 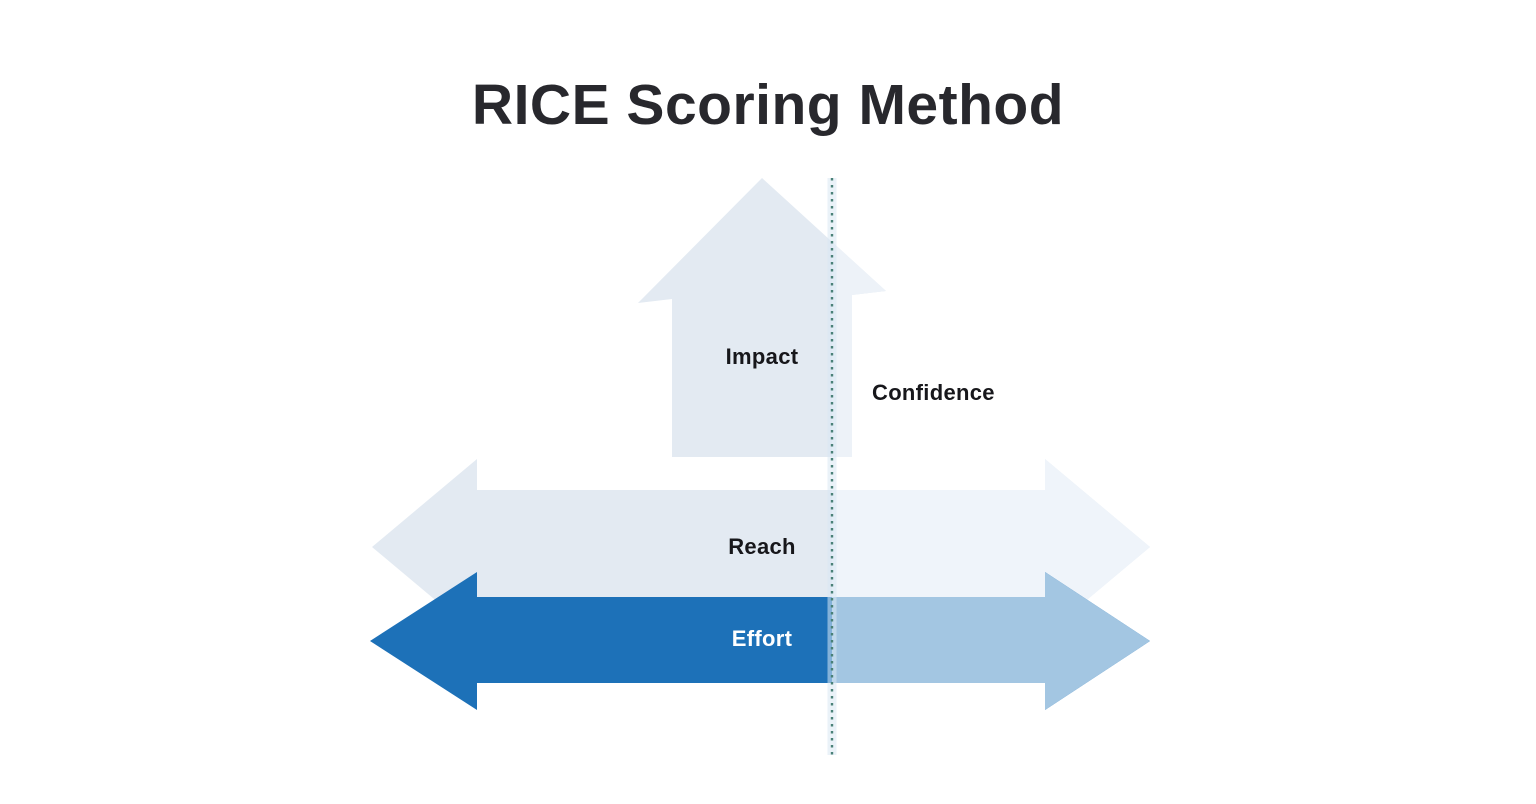 What do you see at coordinates (768, 105) in the screenshot?
I see `page-title: RICE Scoring Method` at bounding box center [768, 105].